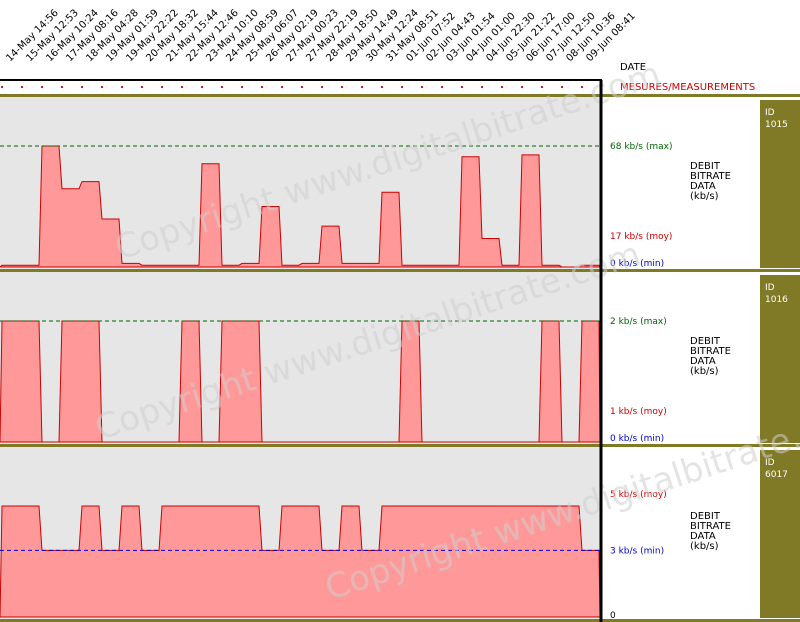 This screenshot has height=622, width=800. Describe the element at coordinates (292, 87) in the screenshot. I see `date-tick-dots` at that location.